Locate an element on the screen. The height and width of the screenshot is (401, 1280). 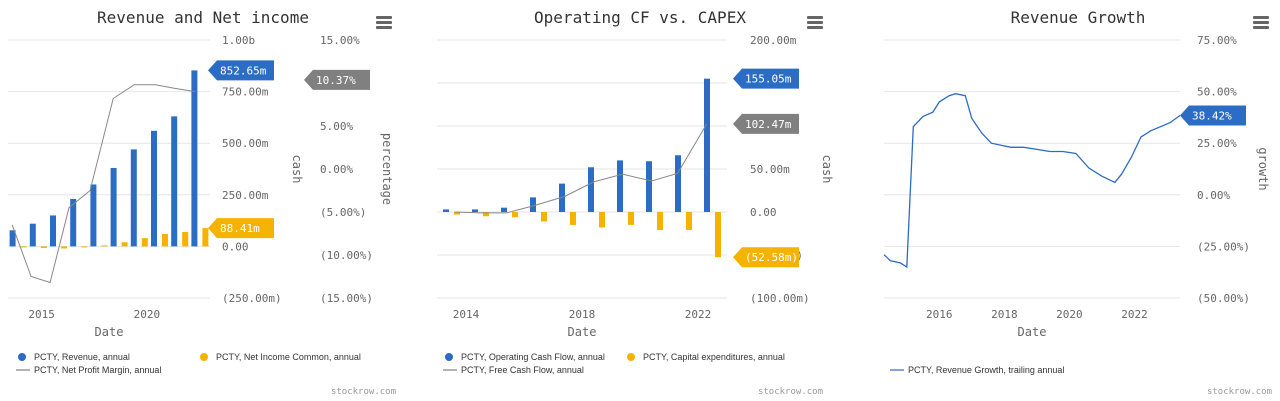
y-tick-label: 15.00% is located at coordinates (340, 40).